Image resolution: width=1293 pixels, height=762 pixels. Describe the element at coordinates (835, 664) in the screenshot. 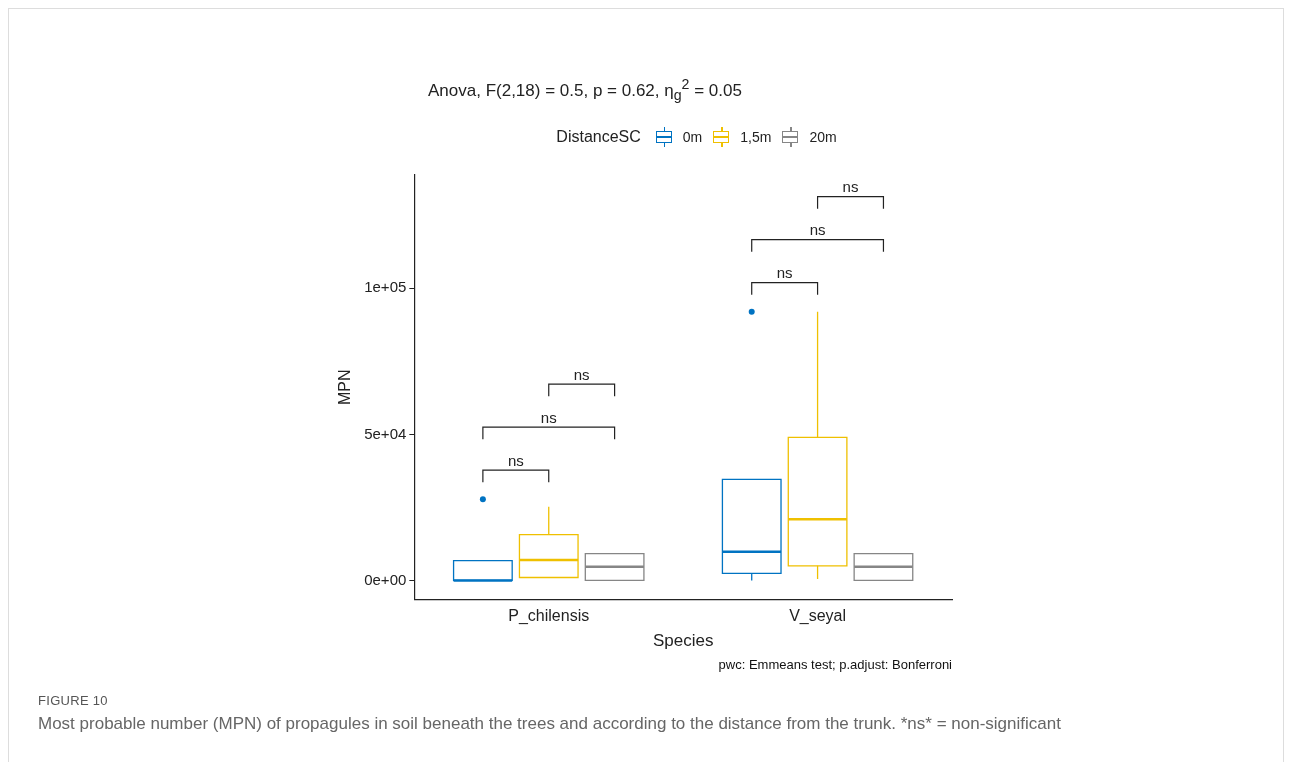

I see `text: pwc: Emmeans test; p.adjust: Bonferroni` at that location.